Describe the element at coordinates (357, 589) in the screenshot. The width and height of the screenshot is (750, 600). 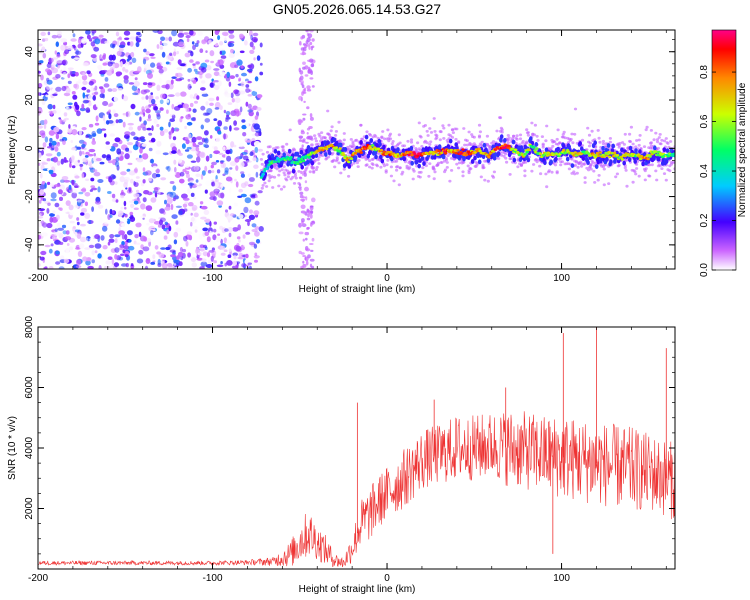
I see `snr-xlabel: Height of straight line (km)` at that location.